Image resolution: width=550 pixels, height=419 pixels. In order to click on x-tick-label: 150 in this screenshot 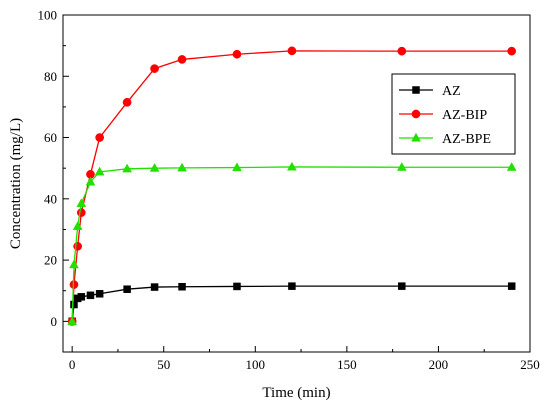, I will do `click(347, 364)`.